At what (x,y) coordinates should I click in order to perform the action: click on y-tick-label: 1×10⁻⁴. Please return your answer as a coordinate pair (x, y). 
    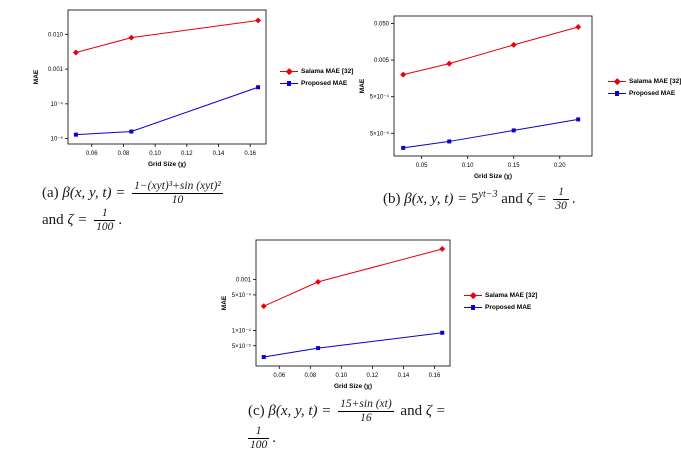
    Looking at the image, I should click on (242, 330).